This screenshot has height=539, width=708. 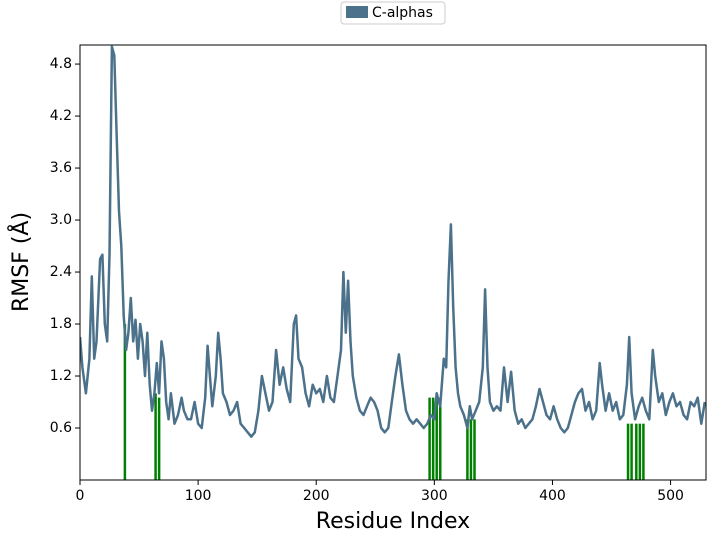 What do you see at coordinates (316, 496) in the screenshot?
I see `x-tick-label: 200` at bounding box center [316, 496].